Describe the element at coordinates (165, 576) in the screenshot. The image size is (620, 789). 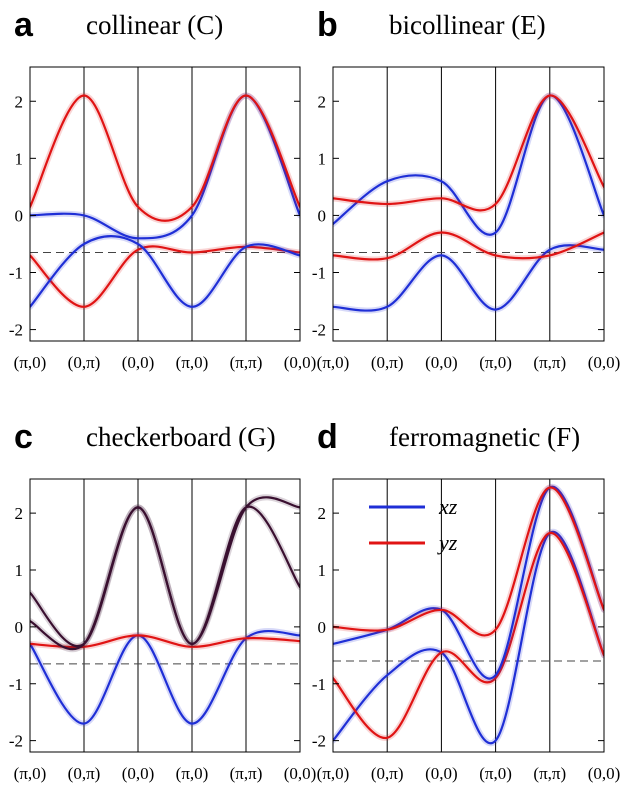
I see `band-line-mixed` at that location.